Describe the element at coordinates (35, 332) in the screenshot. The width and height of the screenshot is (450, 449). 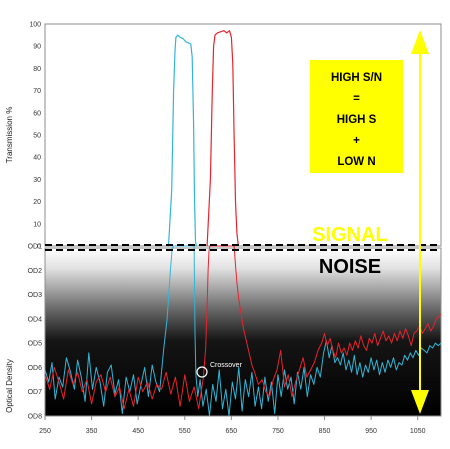
I see `od-axis: OD1 OD2 OD3 OD4 OD5 OD6 OD7 OD8` at that location.